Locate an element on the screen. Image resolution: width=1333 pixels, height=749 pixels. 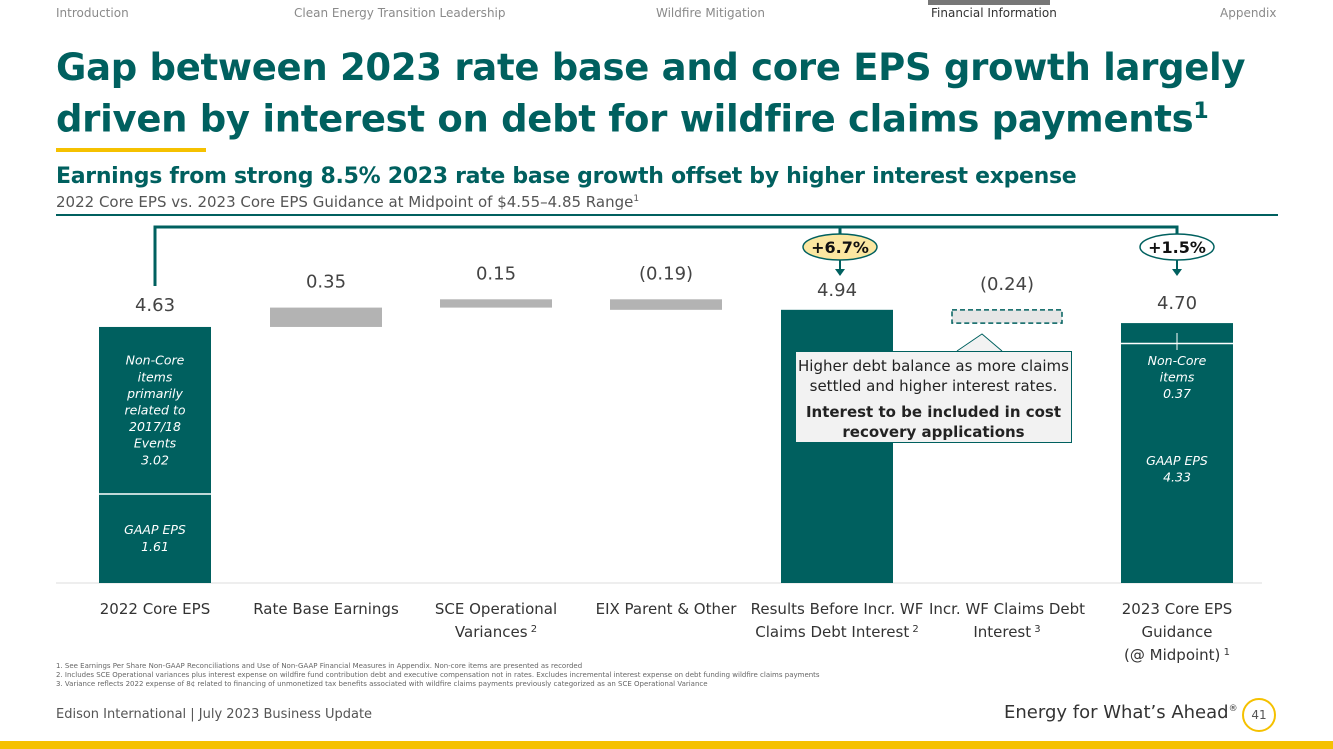
data-label: 4.63 is located at coordinates (155, 305).